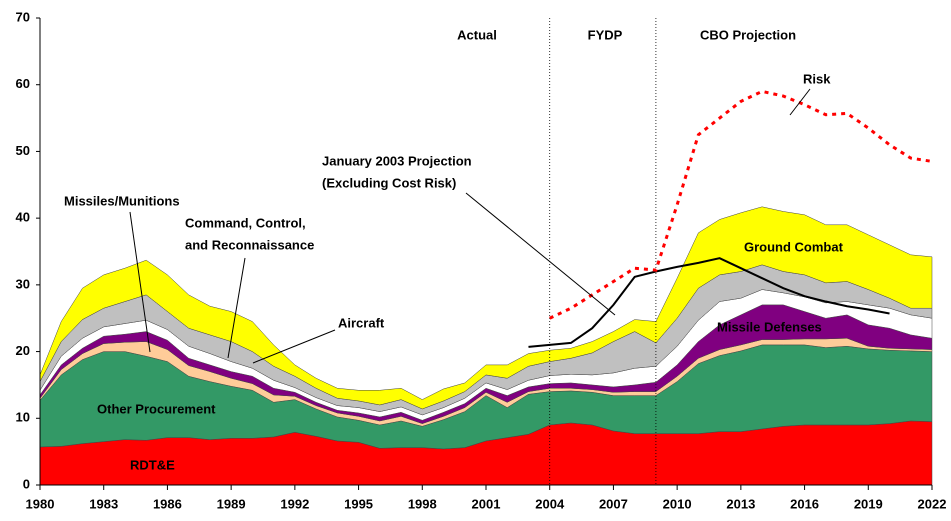 The height and width of the screenshot is (521, 951). What do you see at coordinates (23, 150) in the screenshot?
I see `y-tick-label: 50` at bounding box center [23, 150].